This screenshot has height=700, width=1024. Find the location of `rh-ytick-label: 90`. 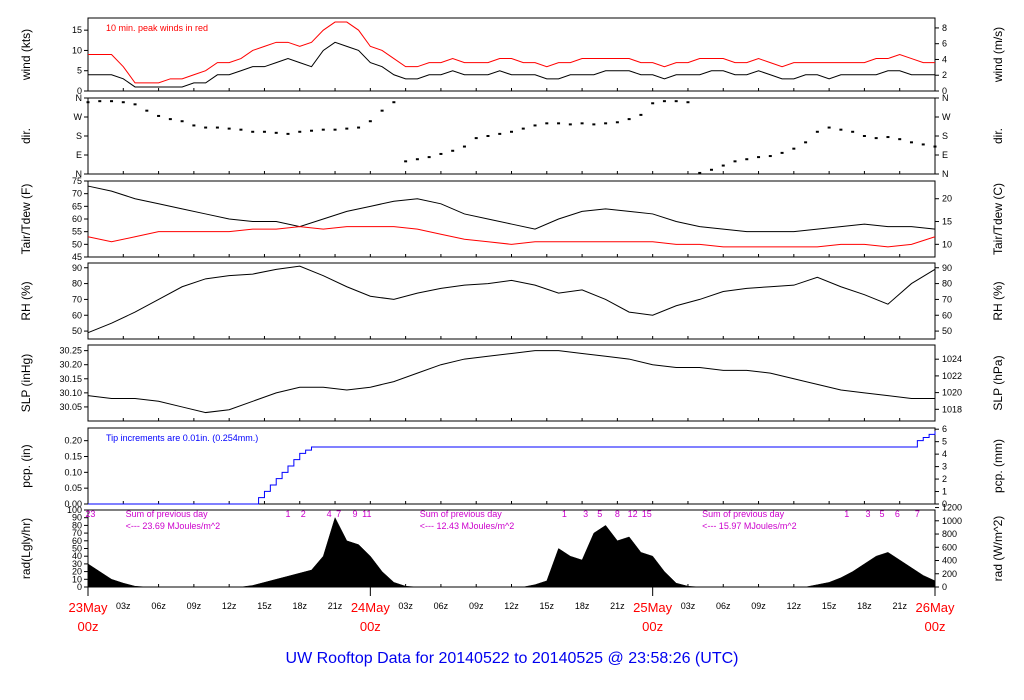

rh-ytick-label: 90 is located at coordinates (77, 268).